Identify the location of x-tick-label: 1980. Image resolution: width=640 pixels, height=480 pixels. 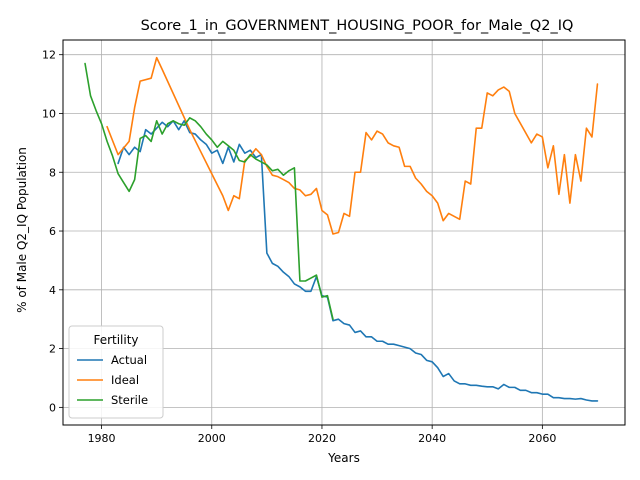
(102, 438).